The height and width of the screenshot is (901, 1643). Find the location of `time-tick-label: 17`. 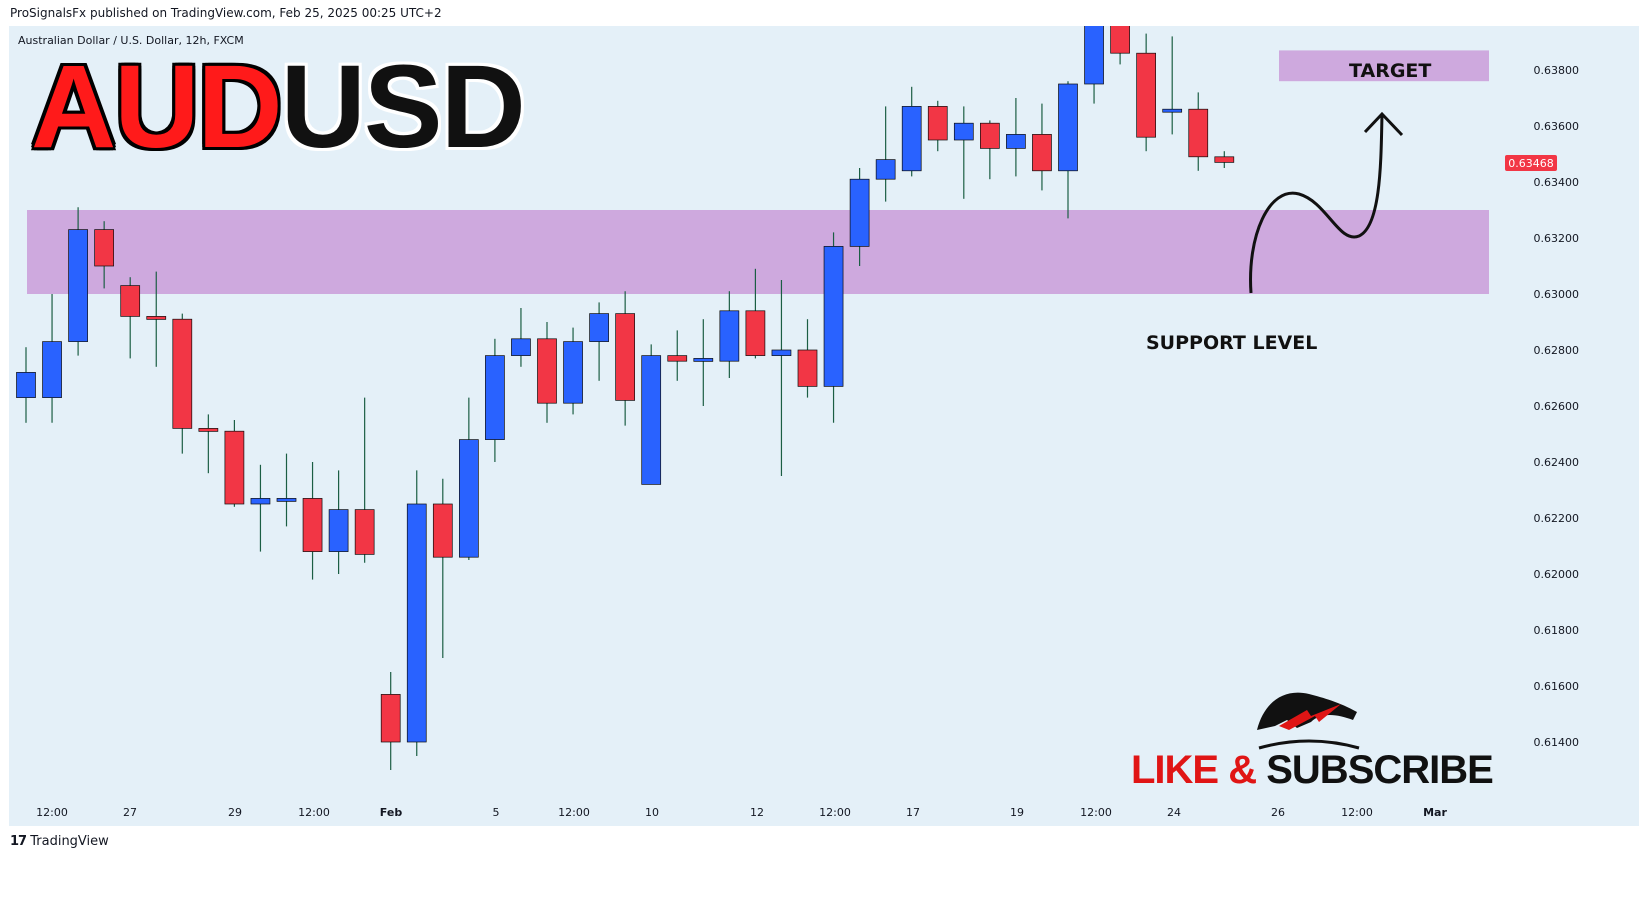

time-tick-label: 17 is located at coordinates (913, 812).